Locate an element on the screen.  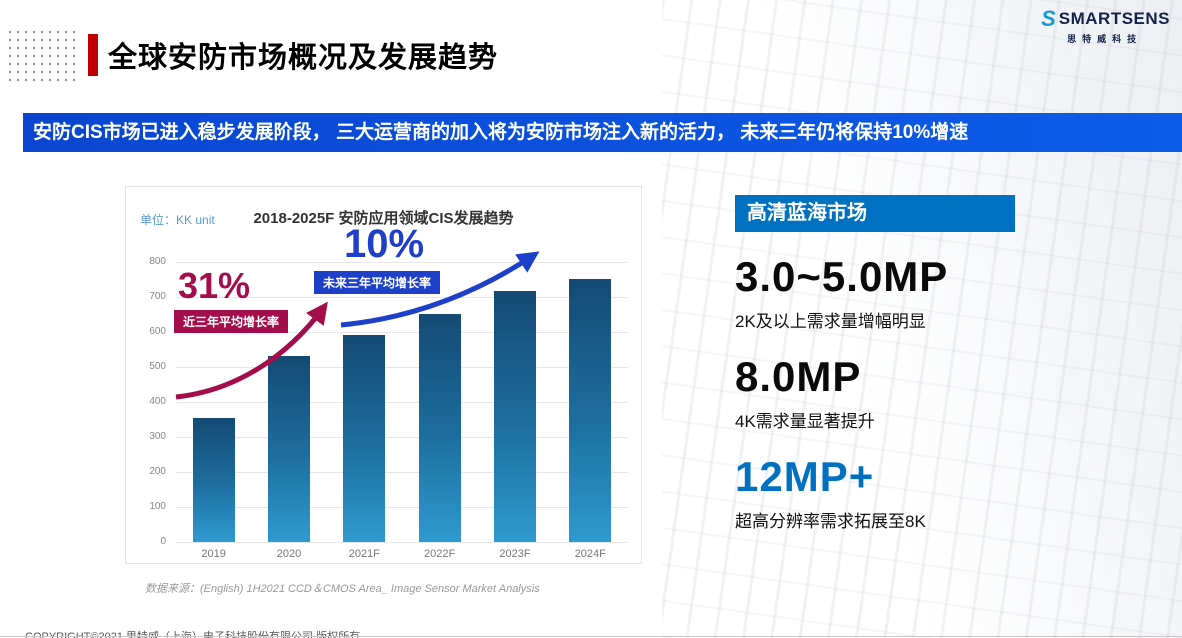
bar-column: 2019 is located at coordinates (214, 411).